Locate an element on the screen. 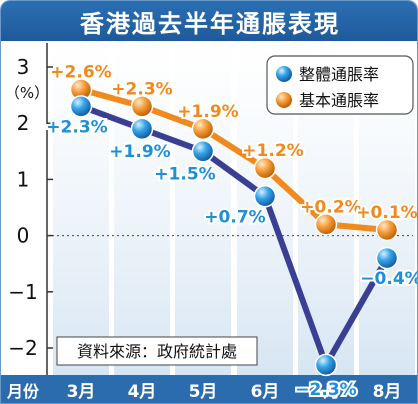  x-tick-label: 4月 is located at coordinates (142, 392).